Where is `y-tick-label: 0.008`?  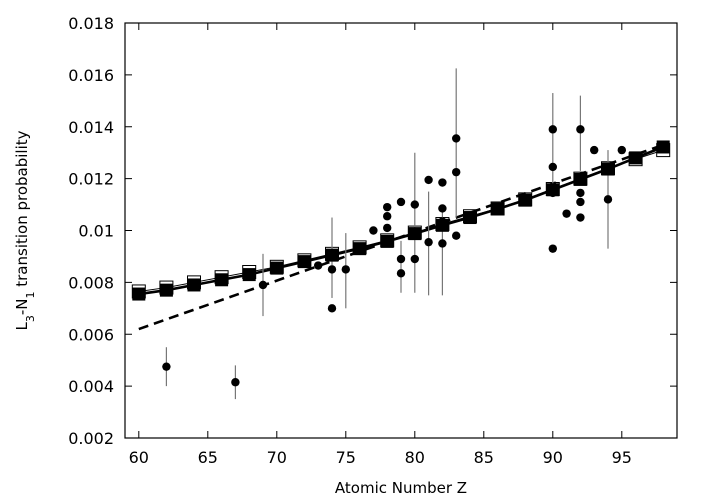 y-tick-label: 0.008 is located at coordinates (91, 282).